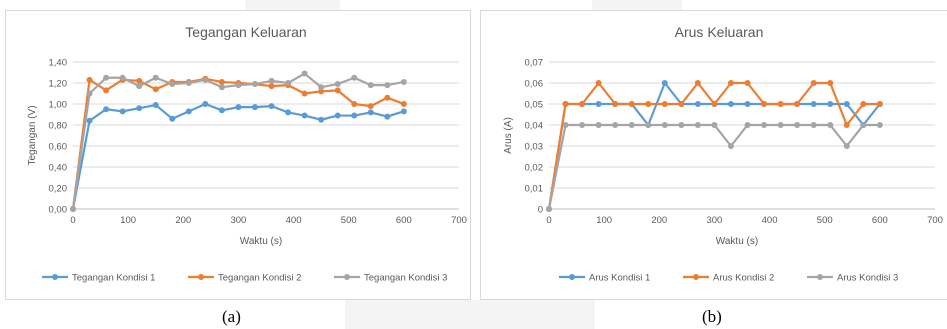  Describe the element at coordinates (540, 210) in the screenshot. I see `y-tick-label: 0` at that location.